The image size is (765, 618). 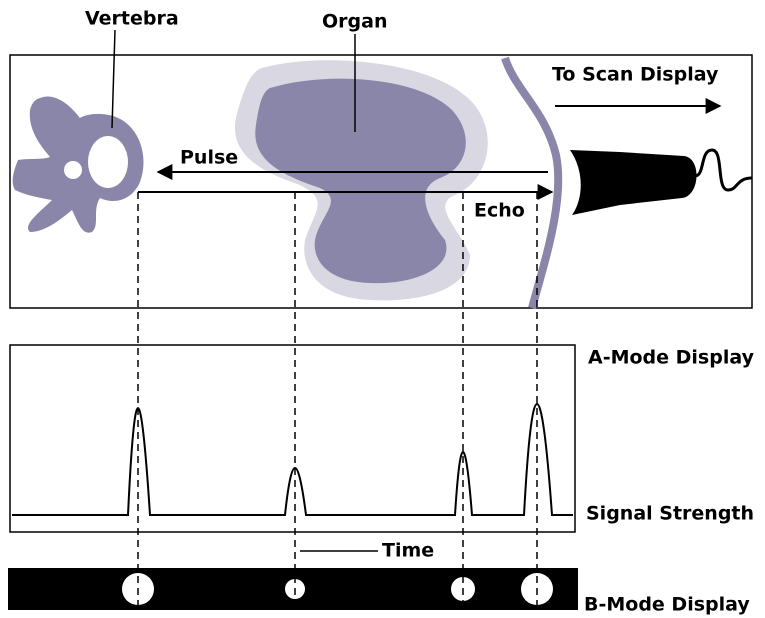 I want to click on organ-label: Organ, so click(x=354, y=22).